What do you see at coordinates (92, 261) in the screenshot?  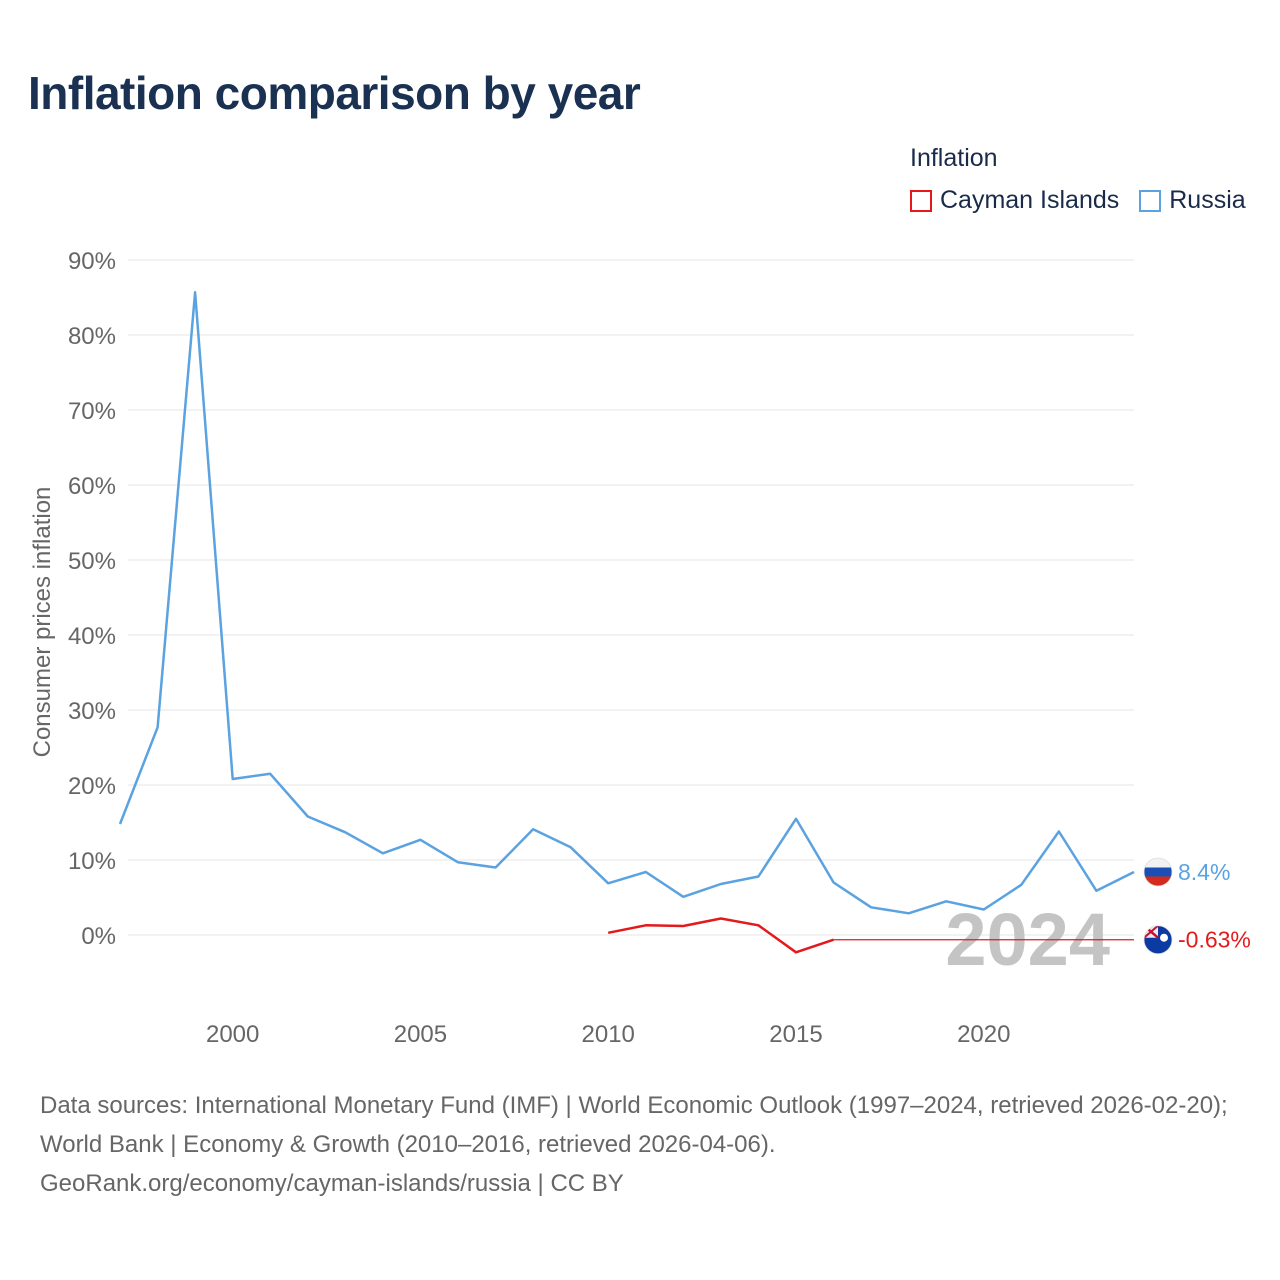 I see `y-tick-label: 90%` at bounding box center [92, 261].